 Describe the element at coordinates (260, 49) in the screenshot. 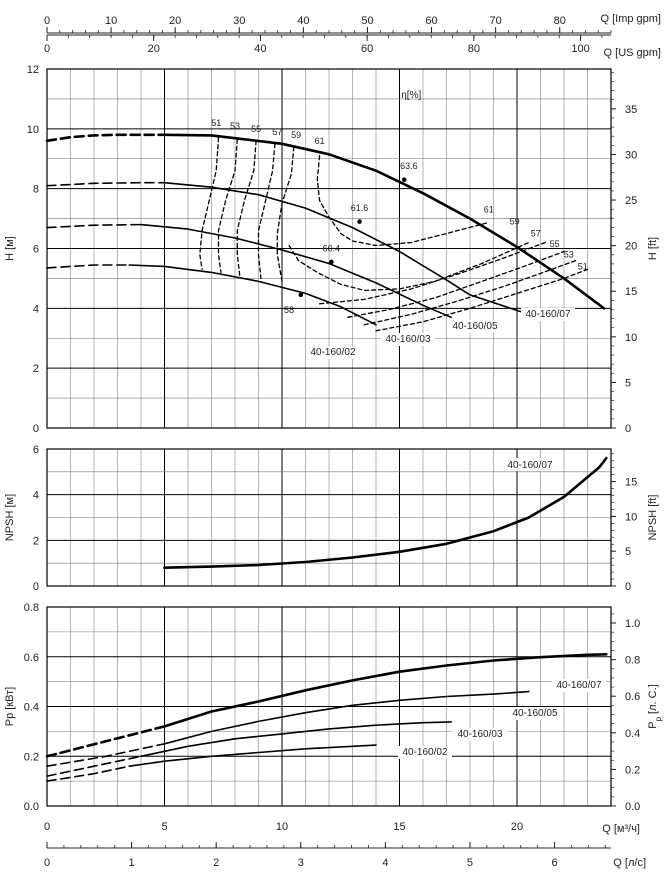

I see `us-gpm-tick-label: 40` at that location.